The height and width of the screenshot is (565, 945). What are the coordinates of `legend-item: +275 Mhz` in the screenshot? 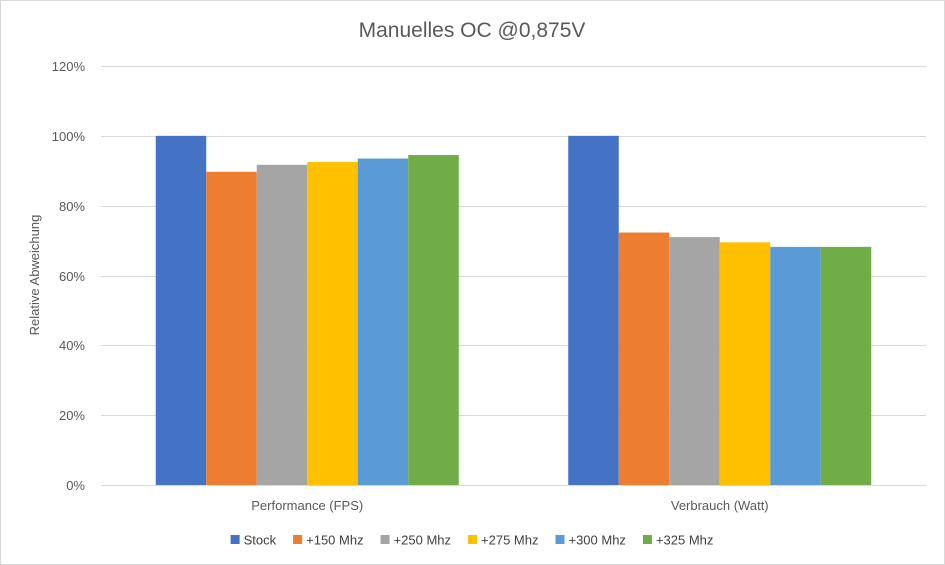 It's located at (503, 540).